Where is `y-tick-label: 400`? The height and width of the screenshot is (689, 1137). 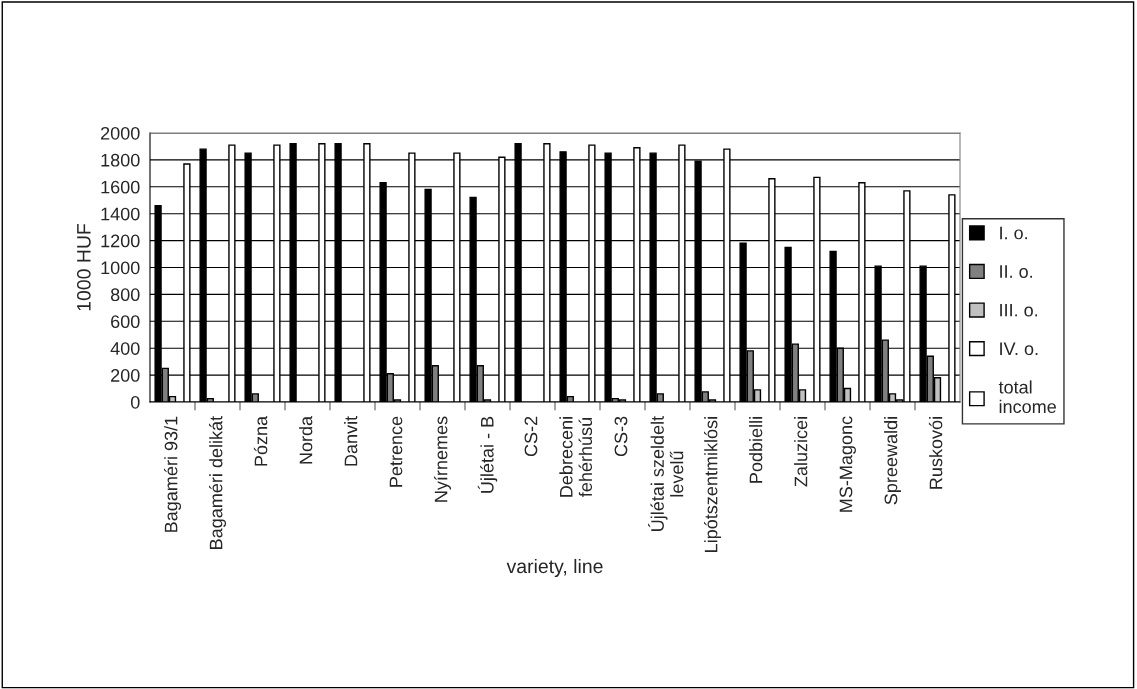 y-tick-label: 400 is located at coordinates (125, 348).